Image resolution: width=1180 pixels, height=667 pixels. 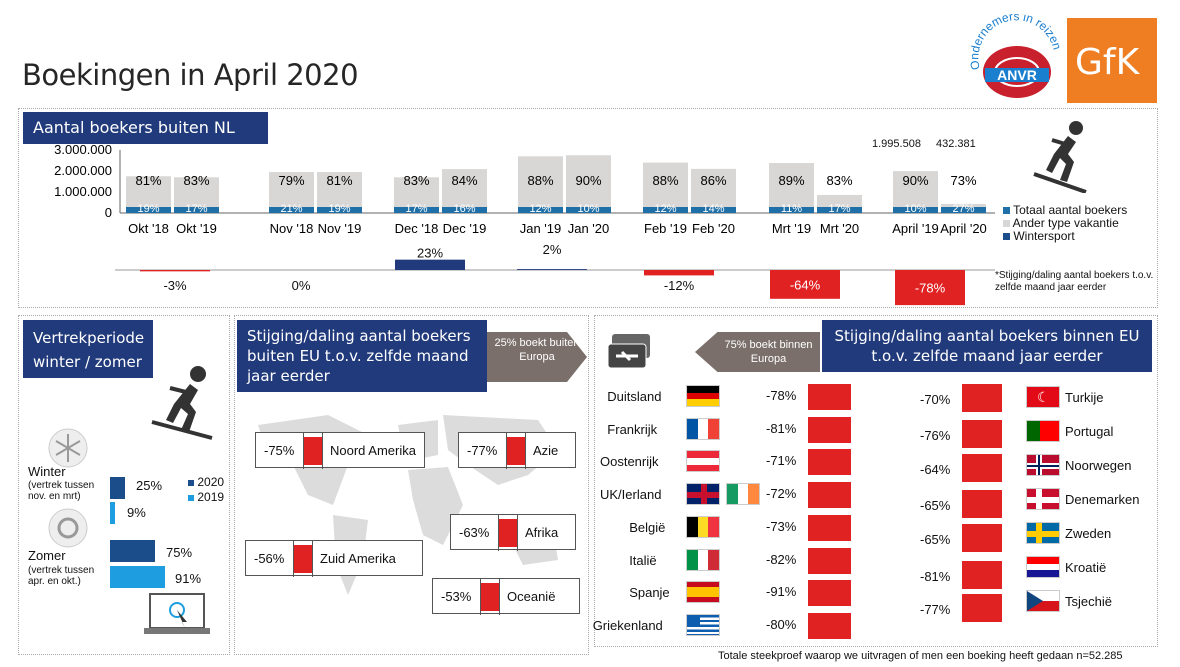 I want to click on extra-value-1: 1.995.508, so click(x=896, y=144).